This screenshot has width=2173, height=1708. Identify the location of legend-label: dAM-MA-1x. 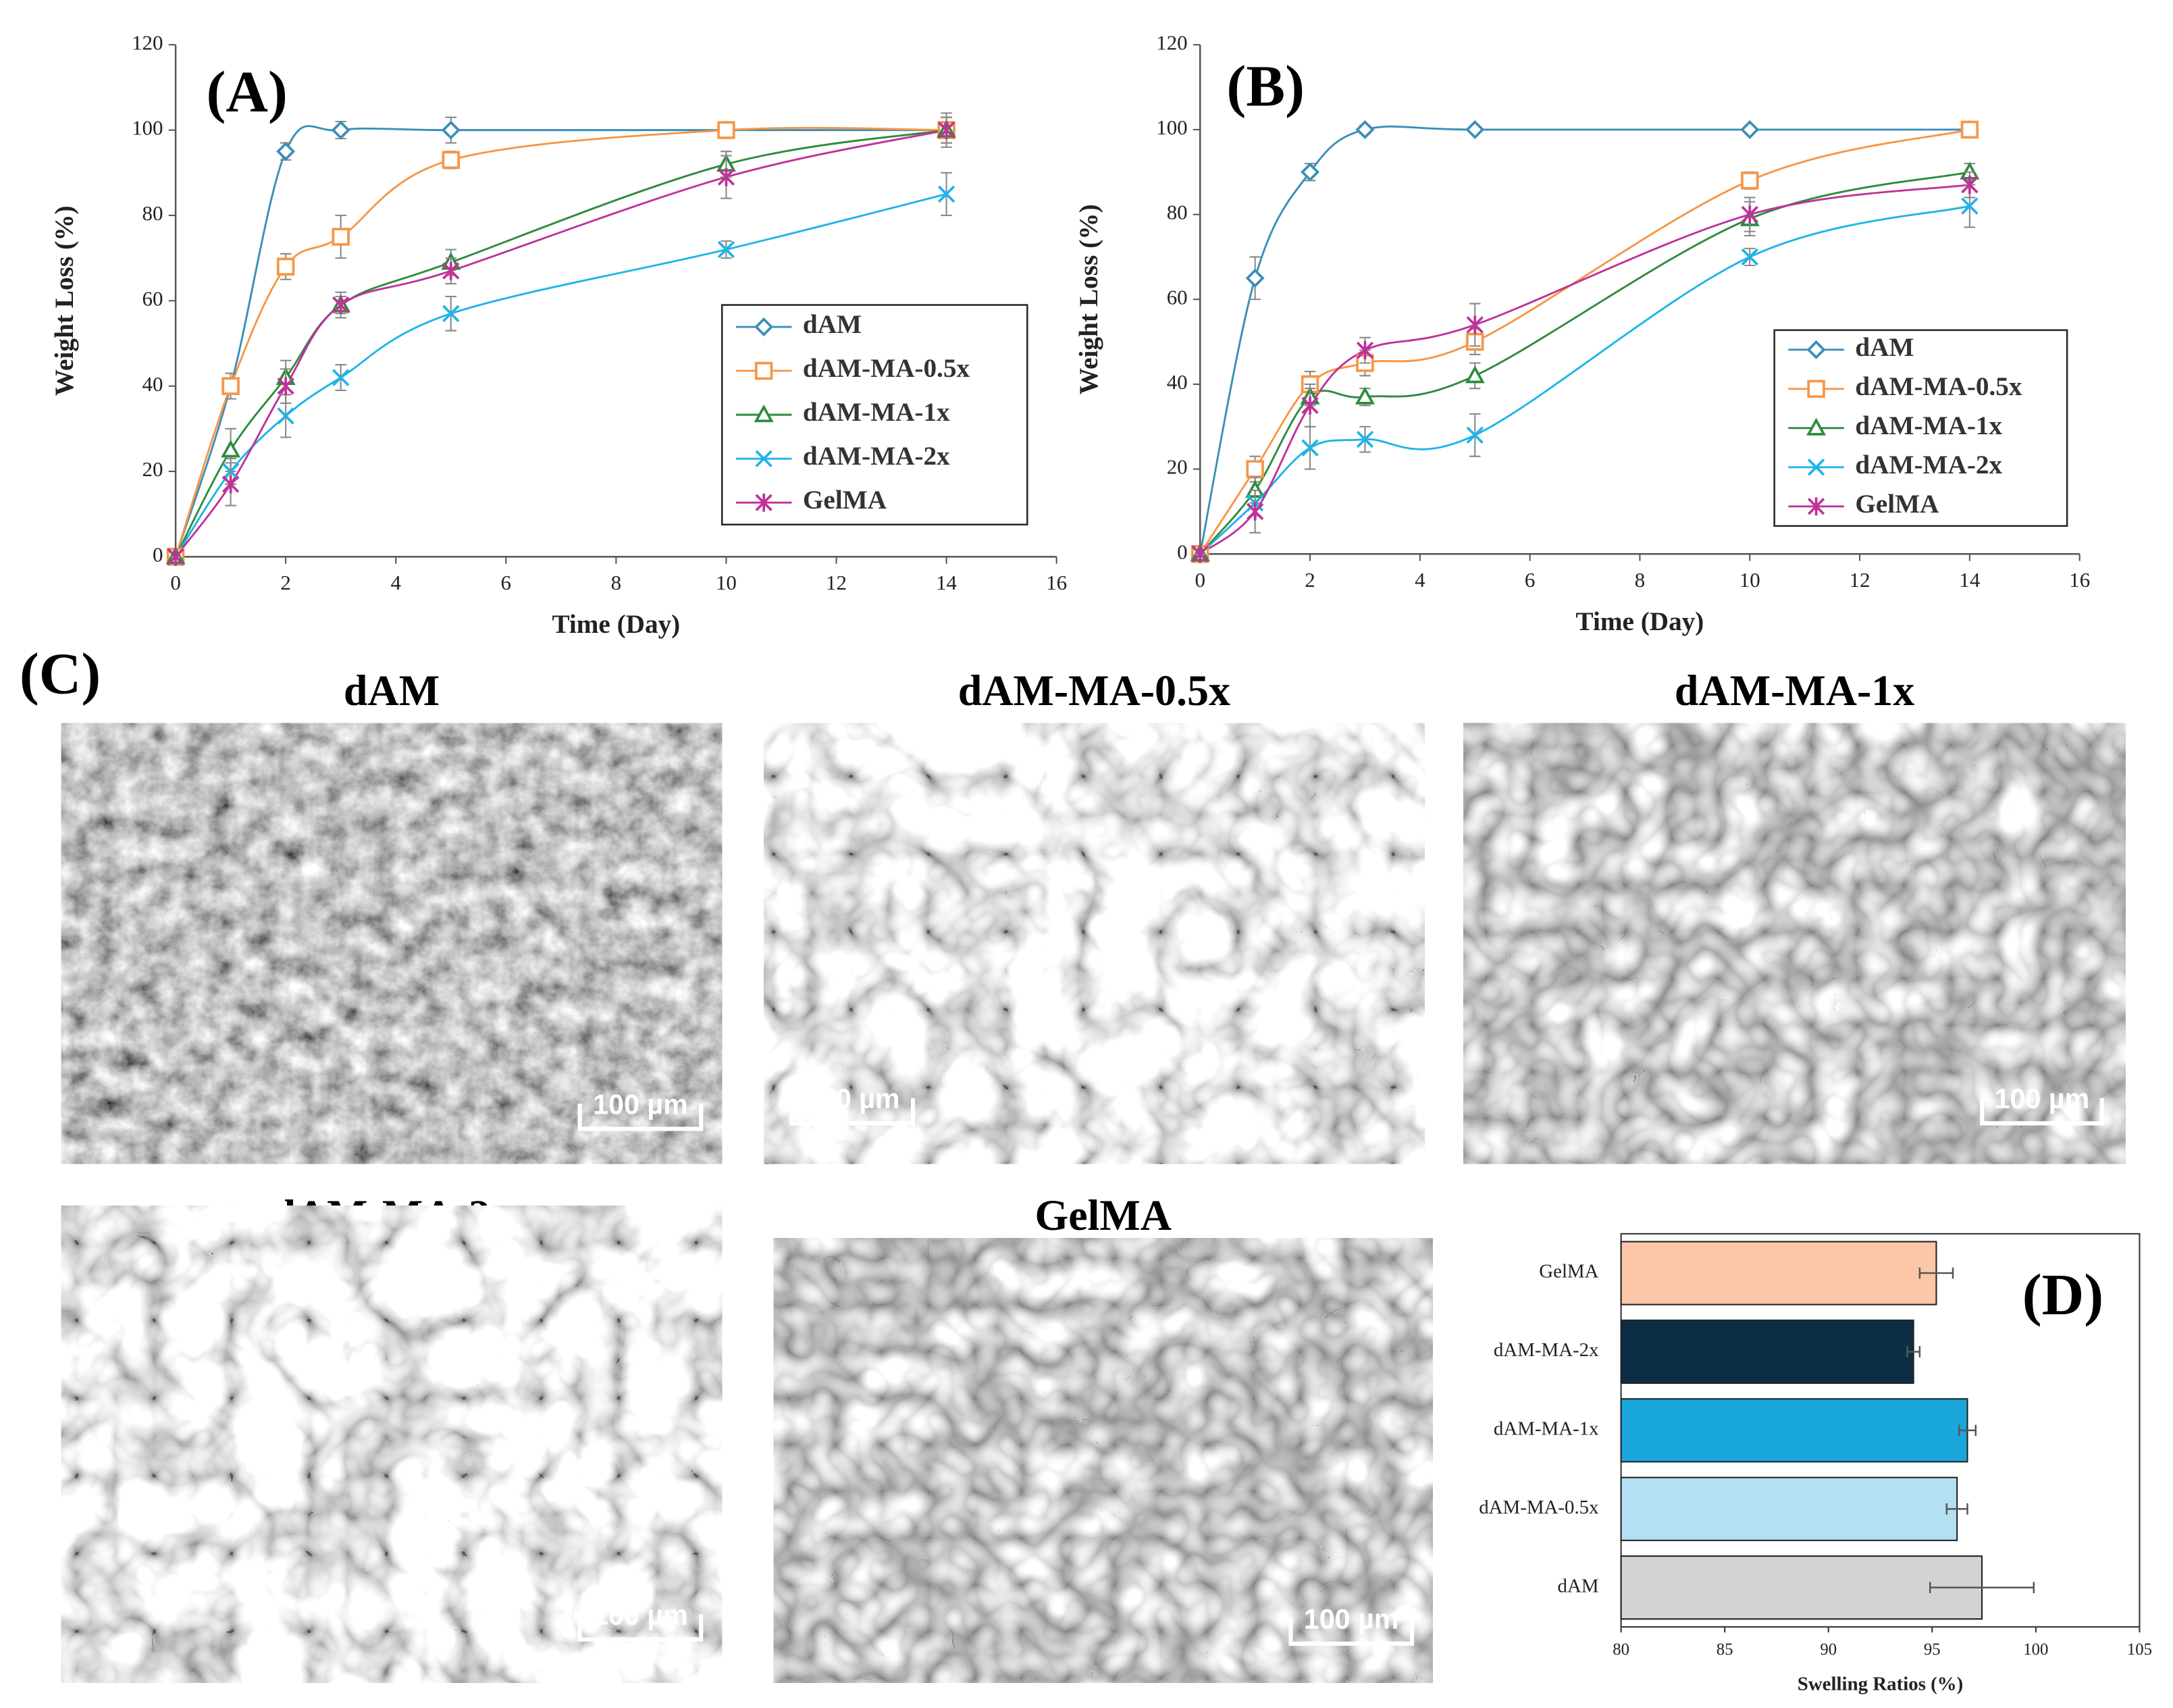
(1928, 425).